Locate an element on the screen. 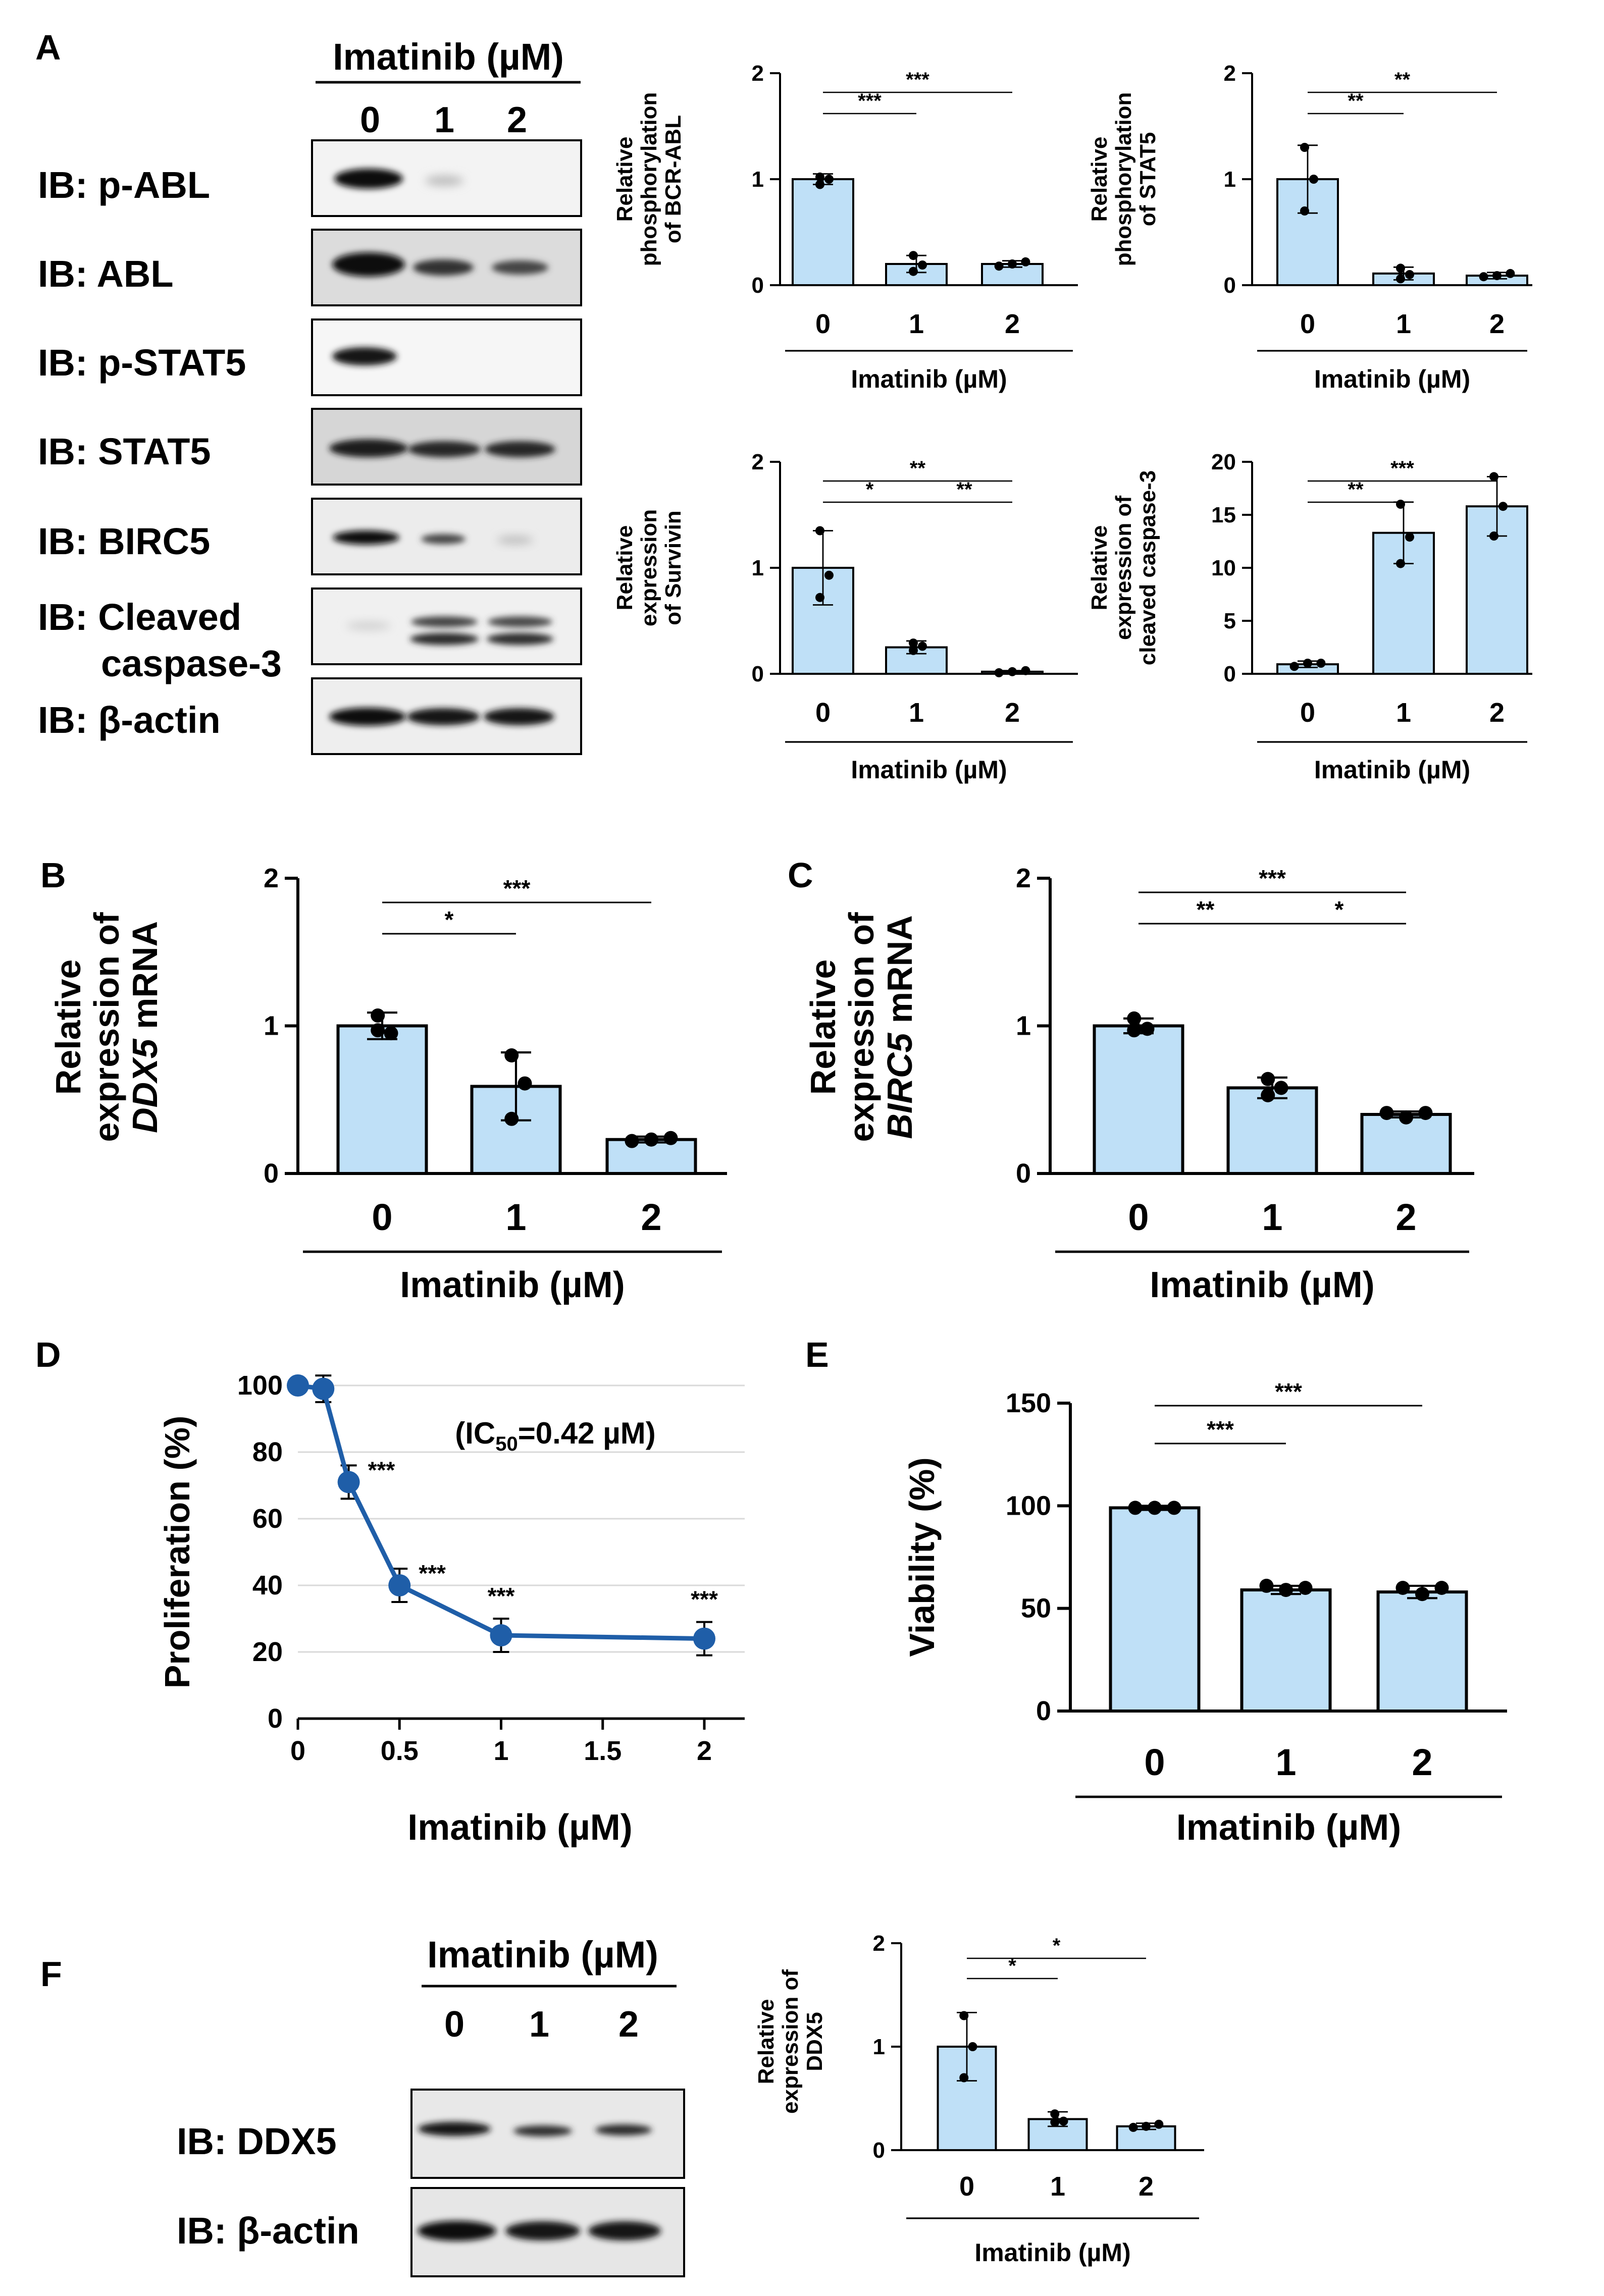 This screenshot has height=2296, width=1604. y-tick-label: 60 is located at coordinates (267, 1519).